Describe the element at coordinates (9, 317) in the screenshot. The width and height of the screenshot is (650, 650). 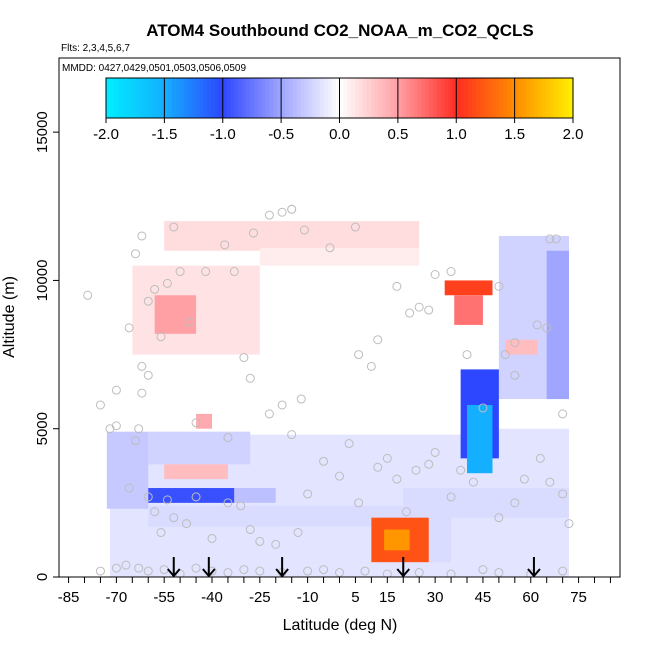
I see `y-axis-label: Altitude (m)` at that location.